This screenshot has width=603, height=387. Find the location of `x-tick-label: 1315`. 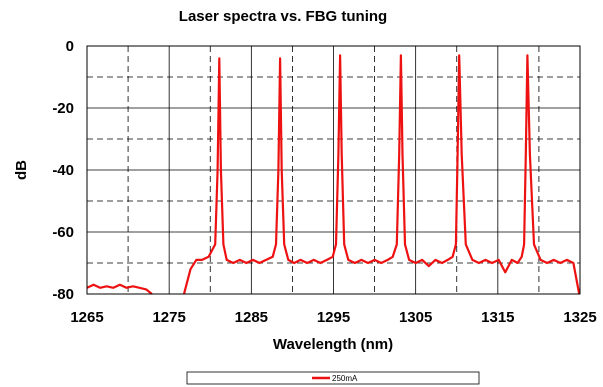

x-tick-label: 1315 is located at coordinates (497, 317).